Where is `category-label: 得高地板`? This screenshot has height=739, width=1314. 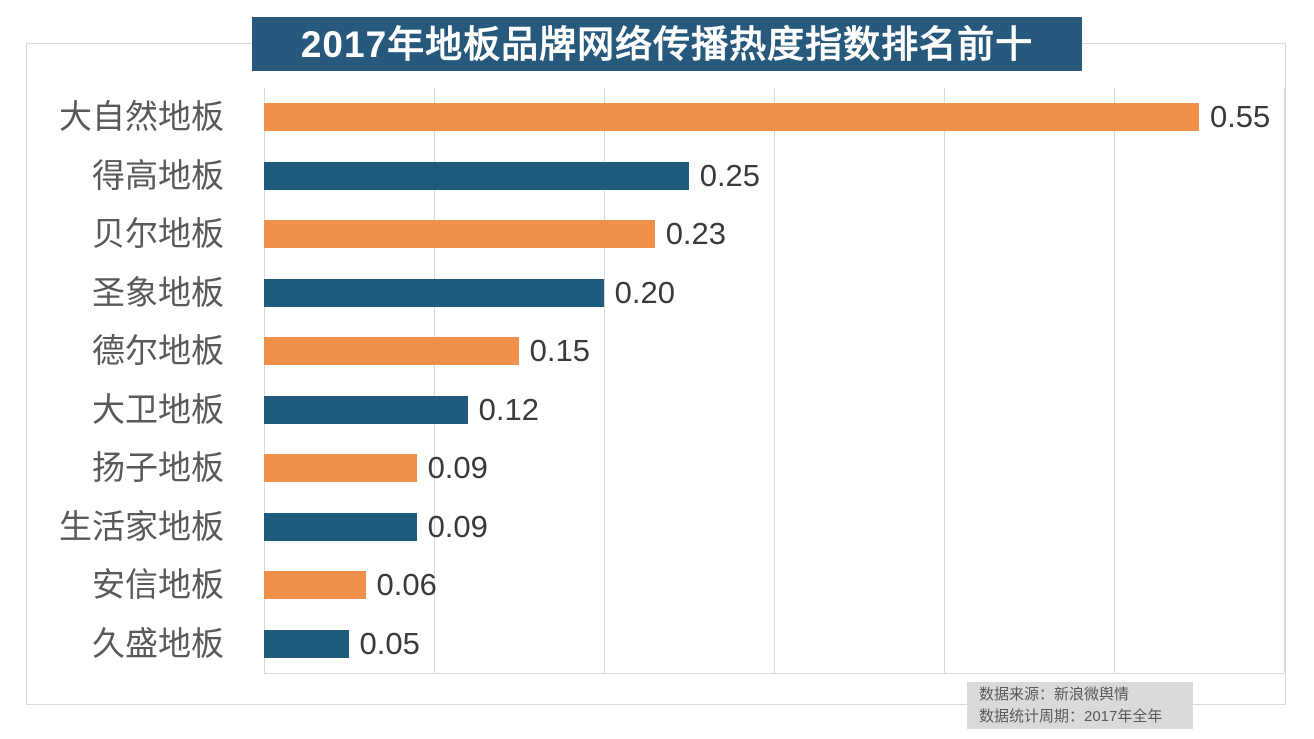 category-label: 得高地板 is located at coordinates (158, 175).